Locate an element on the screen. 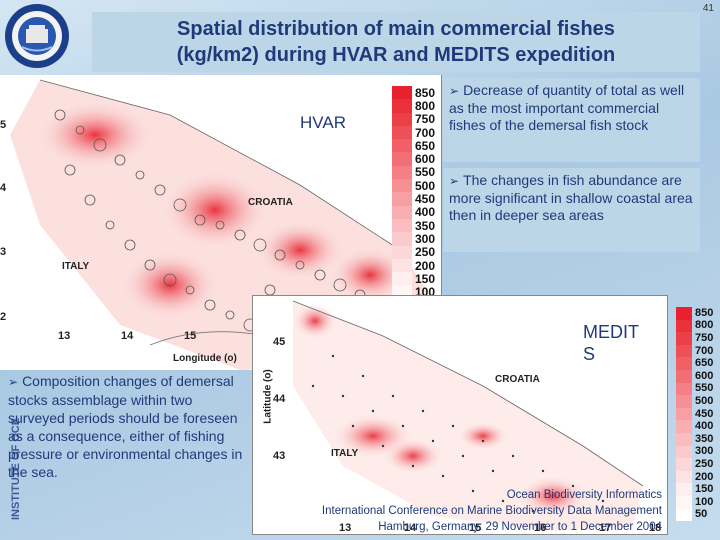 This screenshot has width=720, height=540. x-axis-label: Longitude (o) is located at coordinates (205, 358).